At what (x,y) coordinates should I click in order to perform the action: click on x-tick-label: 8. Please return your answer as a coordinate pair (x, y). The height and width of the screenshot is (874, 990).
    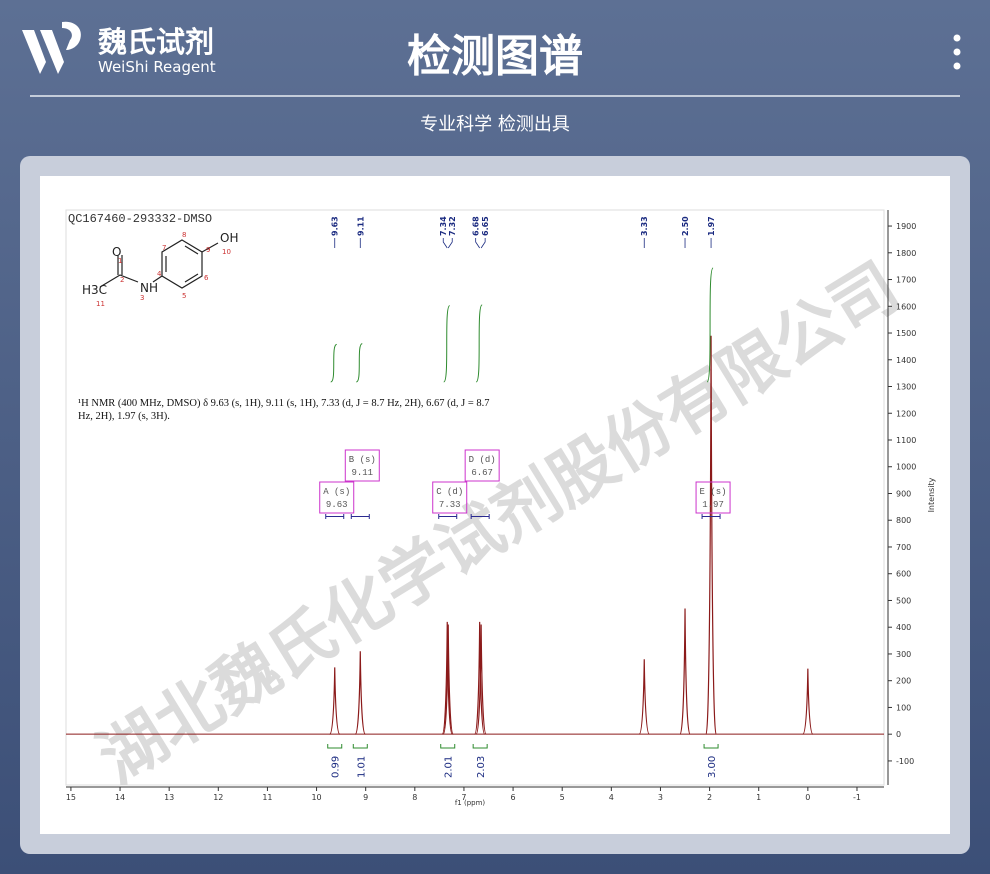
    Looking at the image, I should click on (414, 797).